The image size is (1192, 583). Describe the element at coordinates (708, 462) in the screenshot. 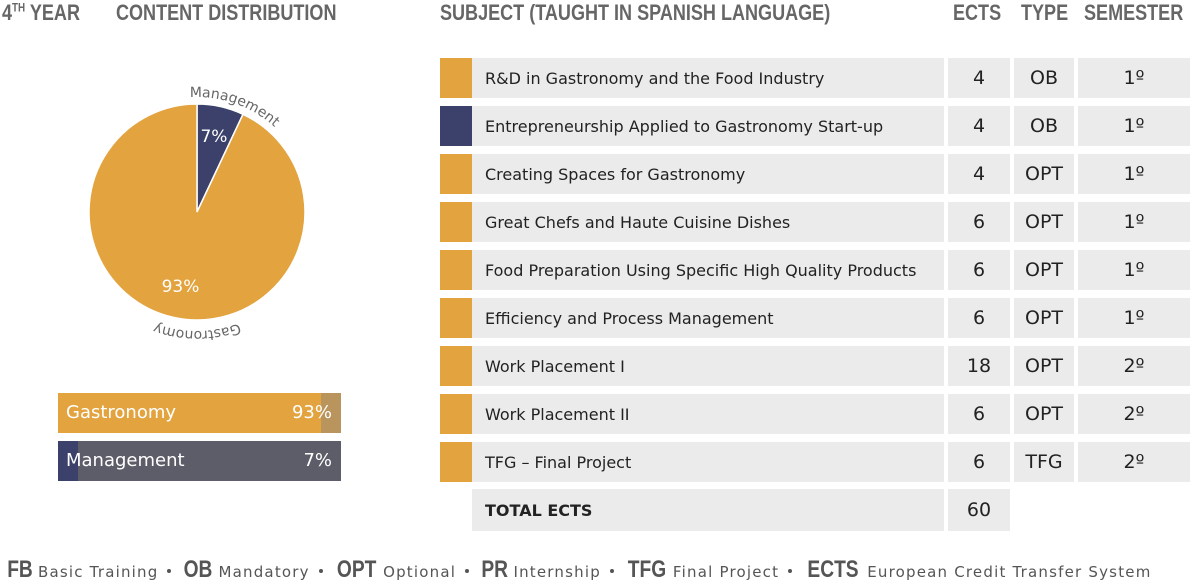

I see `subject-cell: TFG – Final Project` at that location.